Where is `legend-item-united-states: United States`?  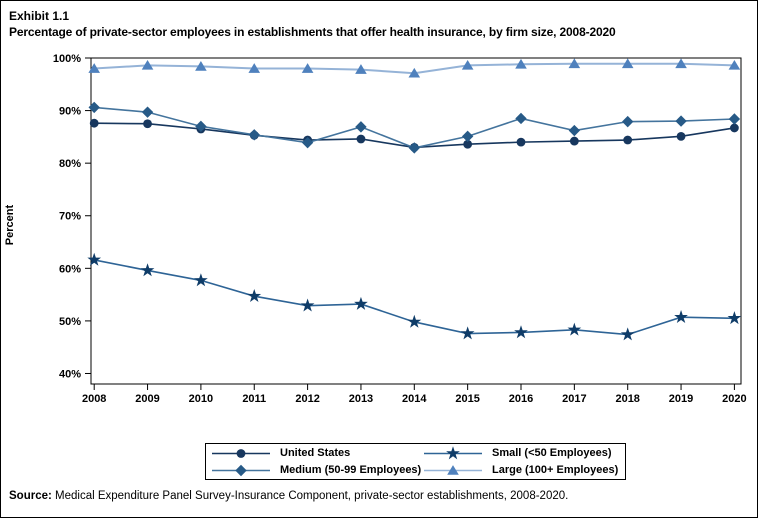
legend-item-united-states: United States is located at coordinates (318, 453).